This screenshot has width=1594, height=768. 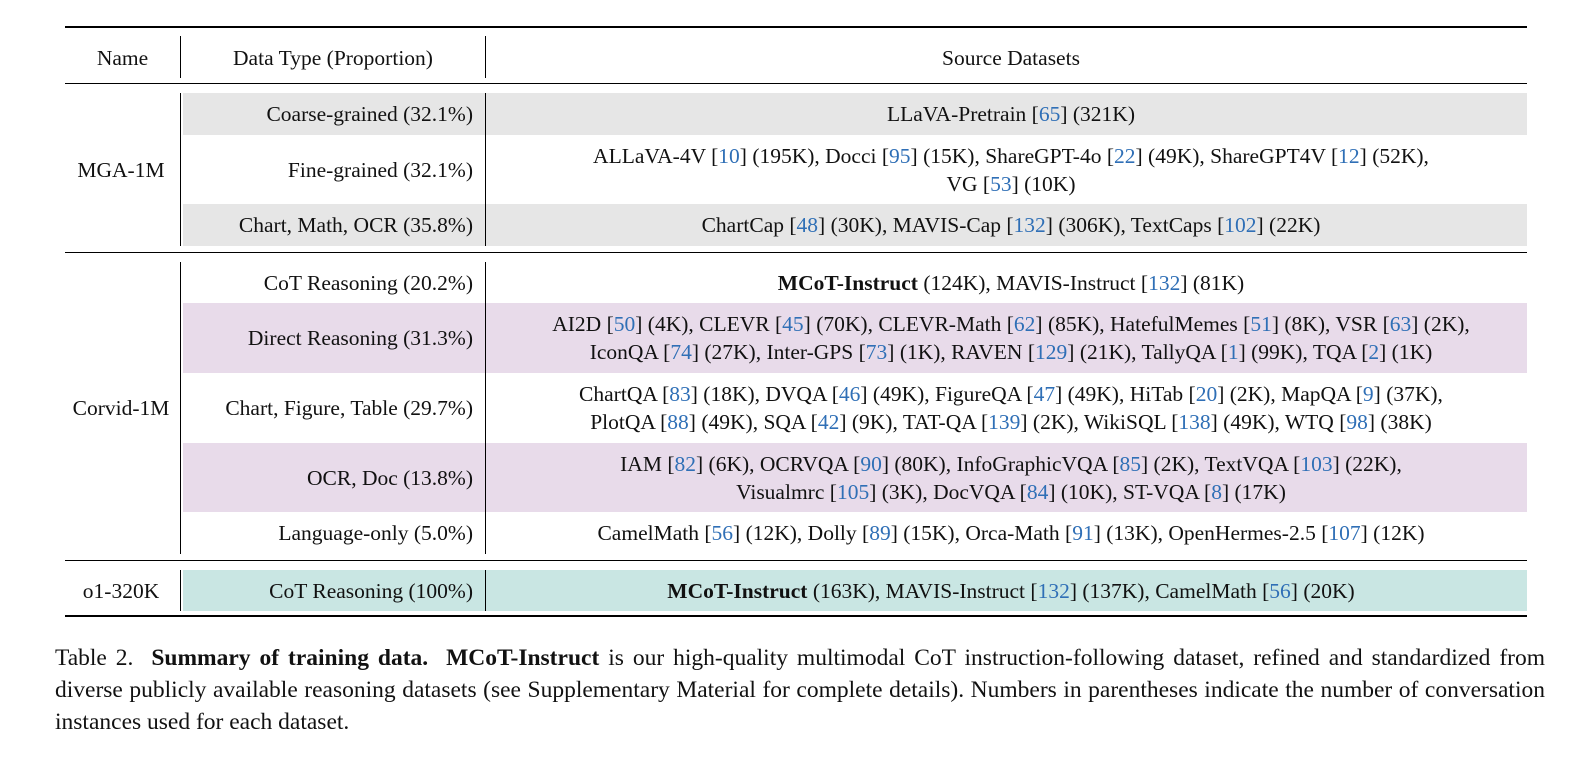 What do you see at coordinates (290, 658) in the screenshot?
I see `caption-title: Summary of training data.` at bounding box center [290, 658].